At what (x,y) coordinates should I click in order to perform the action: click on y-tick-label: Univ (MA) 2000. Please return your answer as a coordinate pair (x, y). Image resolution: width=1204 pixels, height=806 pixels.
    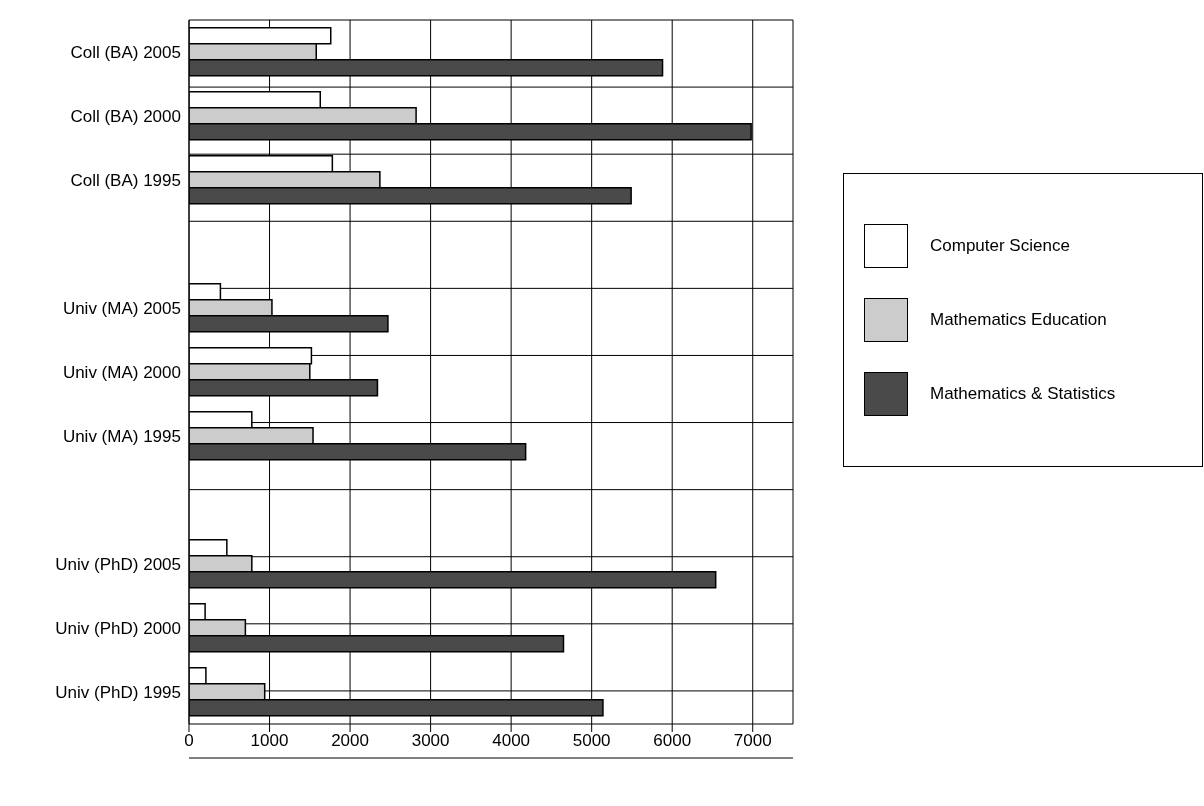
    Looking at the image, I should click on (121, 373).